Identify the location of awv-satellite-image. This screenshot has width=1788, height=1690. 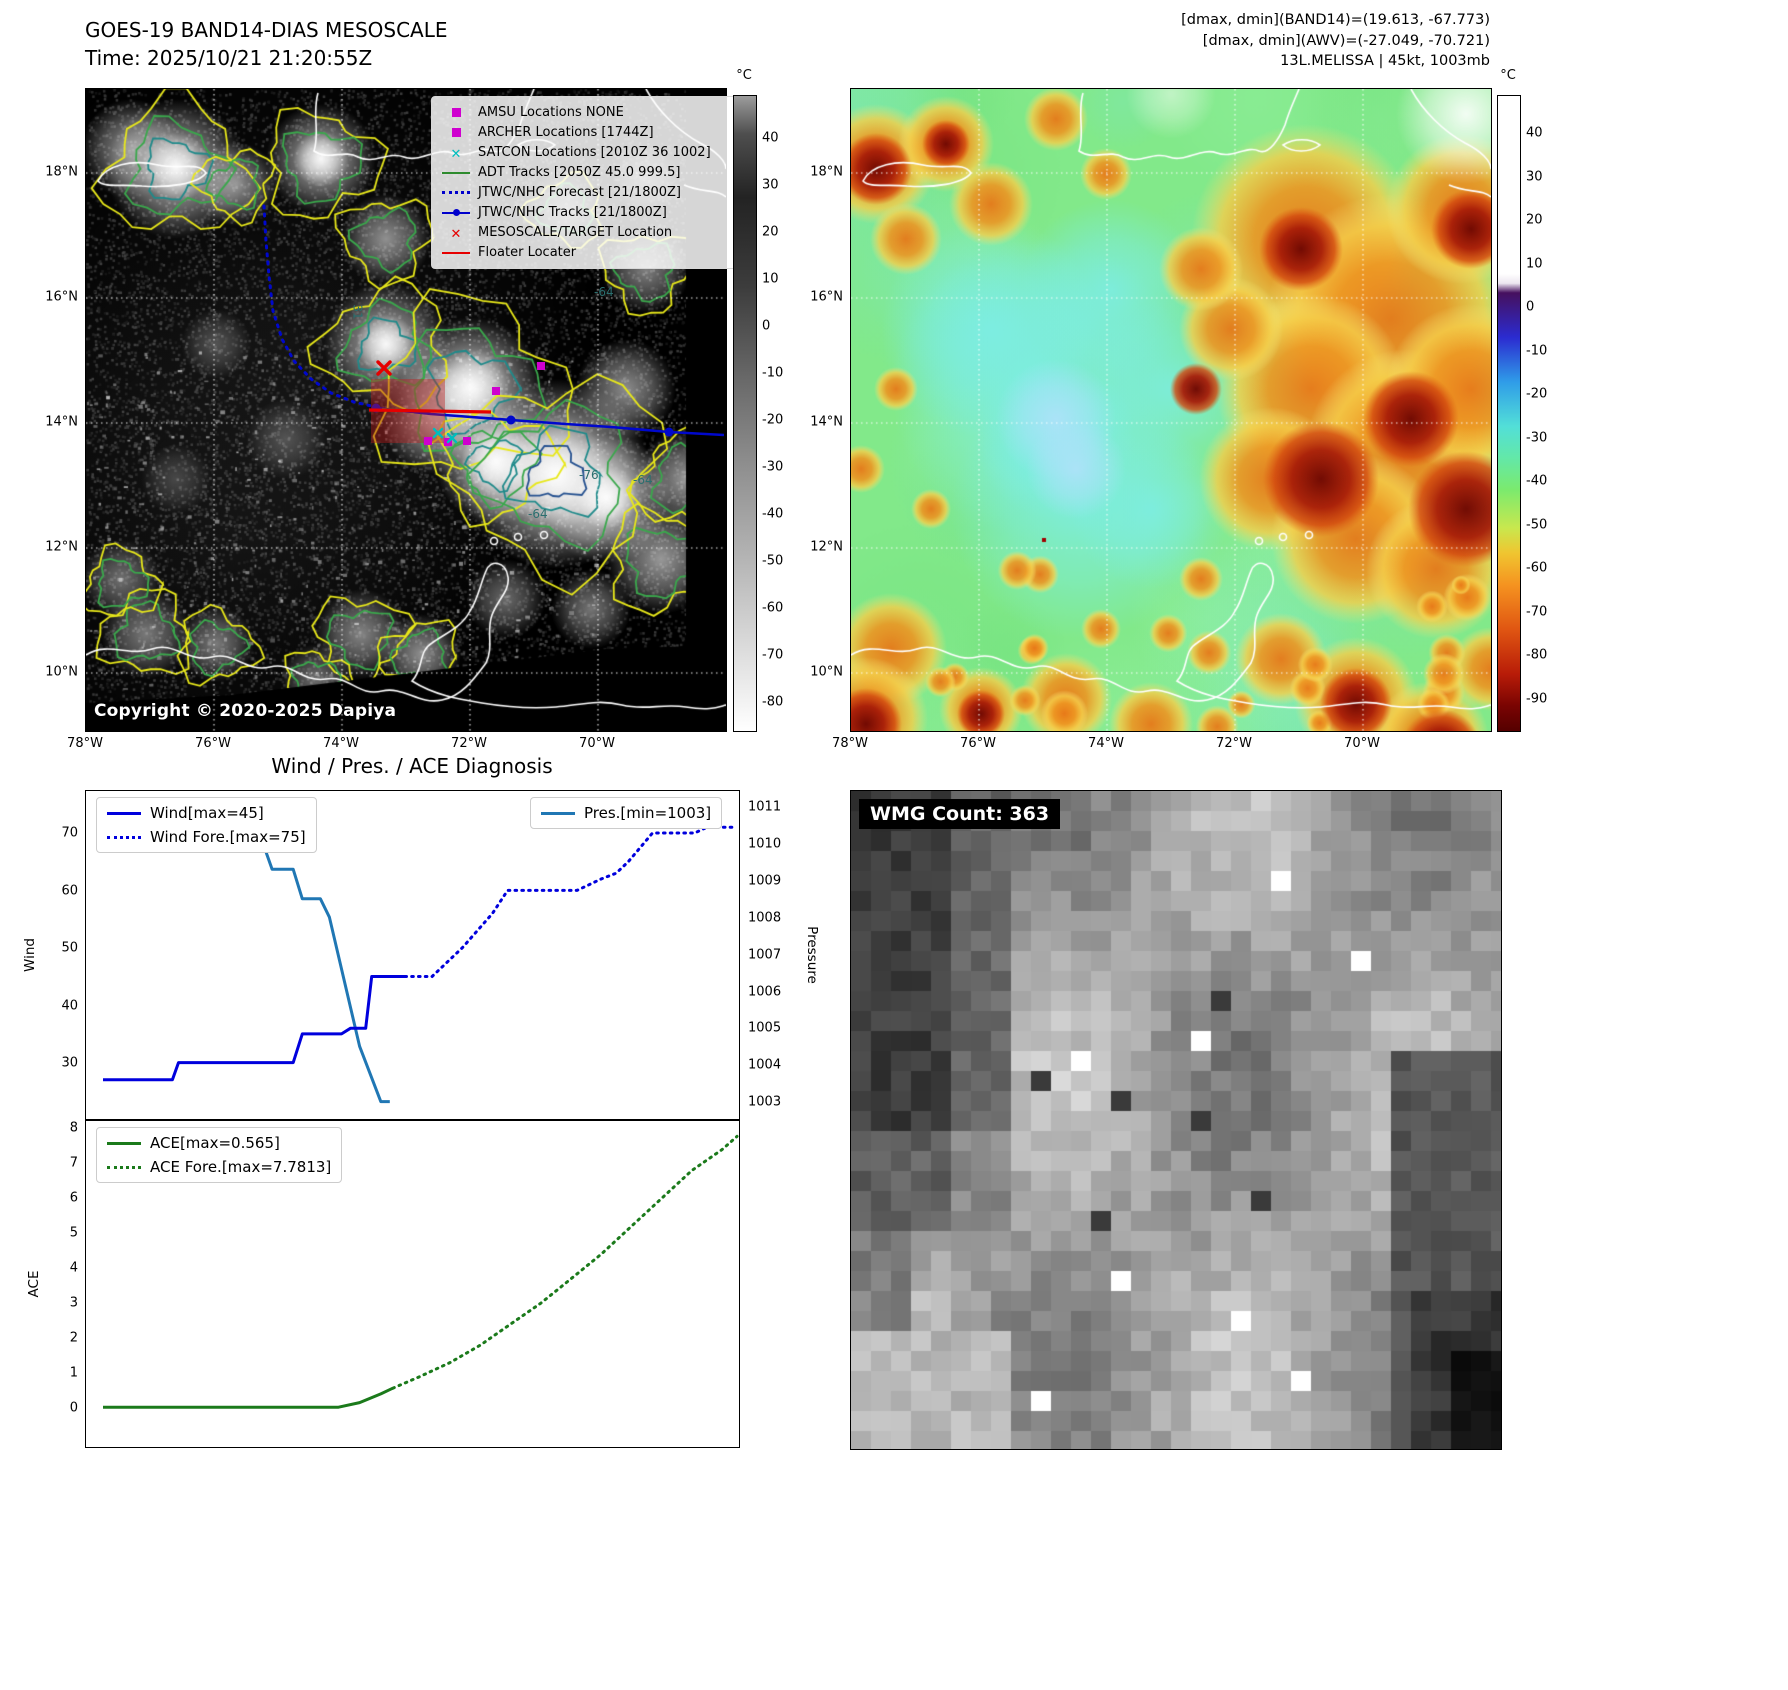
(1171, 410).